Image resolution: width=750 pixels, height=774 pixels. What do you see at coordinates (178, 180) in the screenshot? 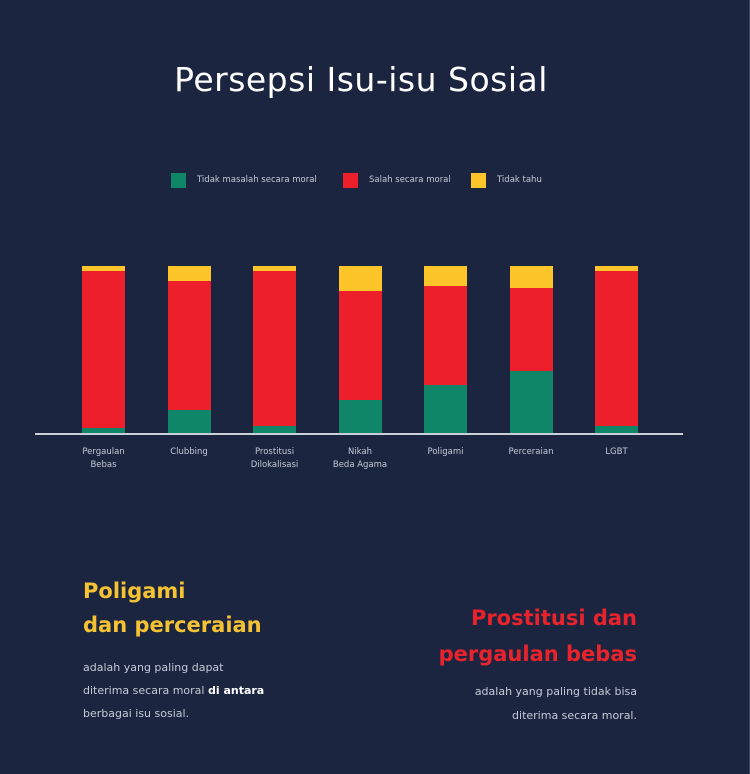
I see `legend-swatch-green` at bounding box center [178, 180].